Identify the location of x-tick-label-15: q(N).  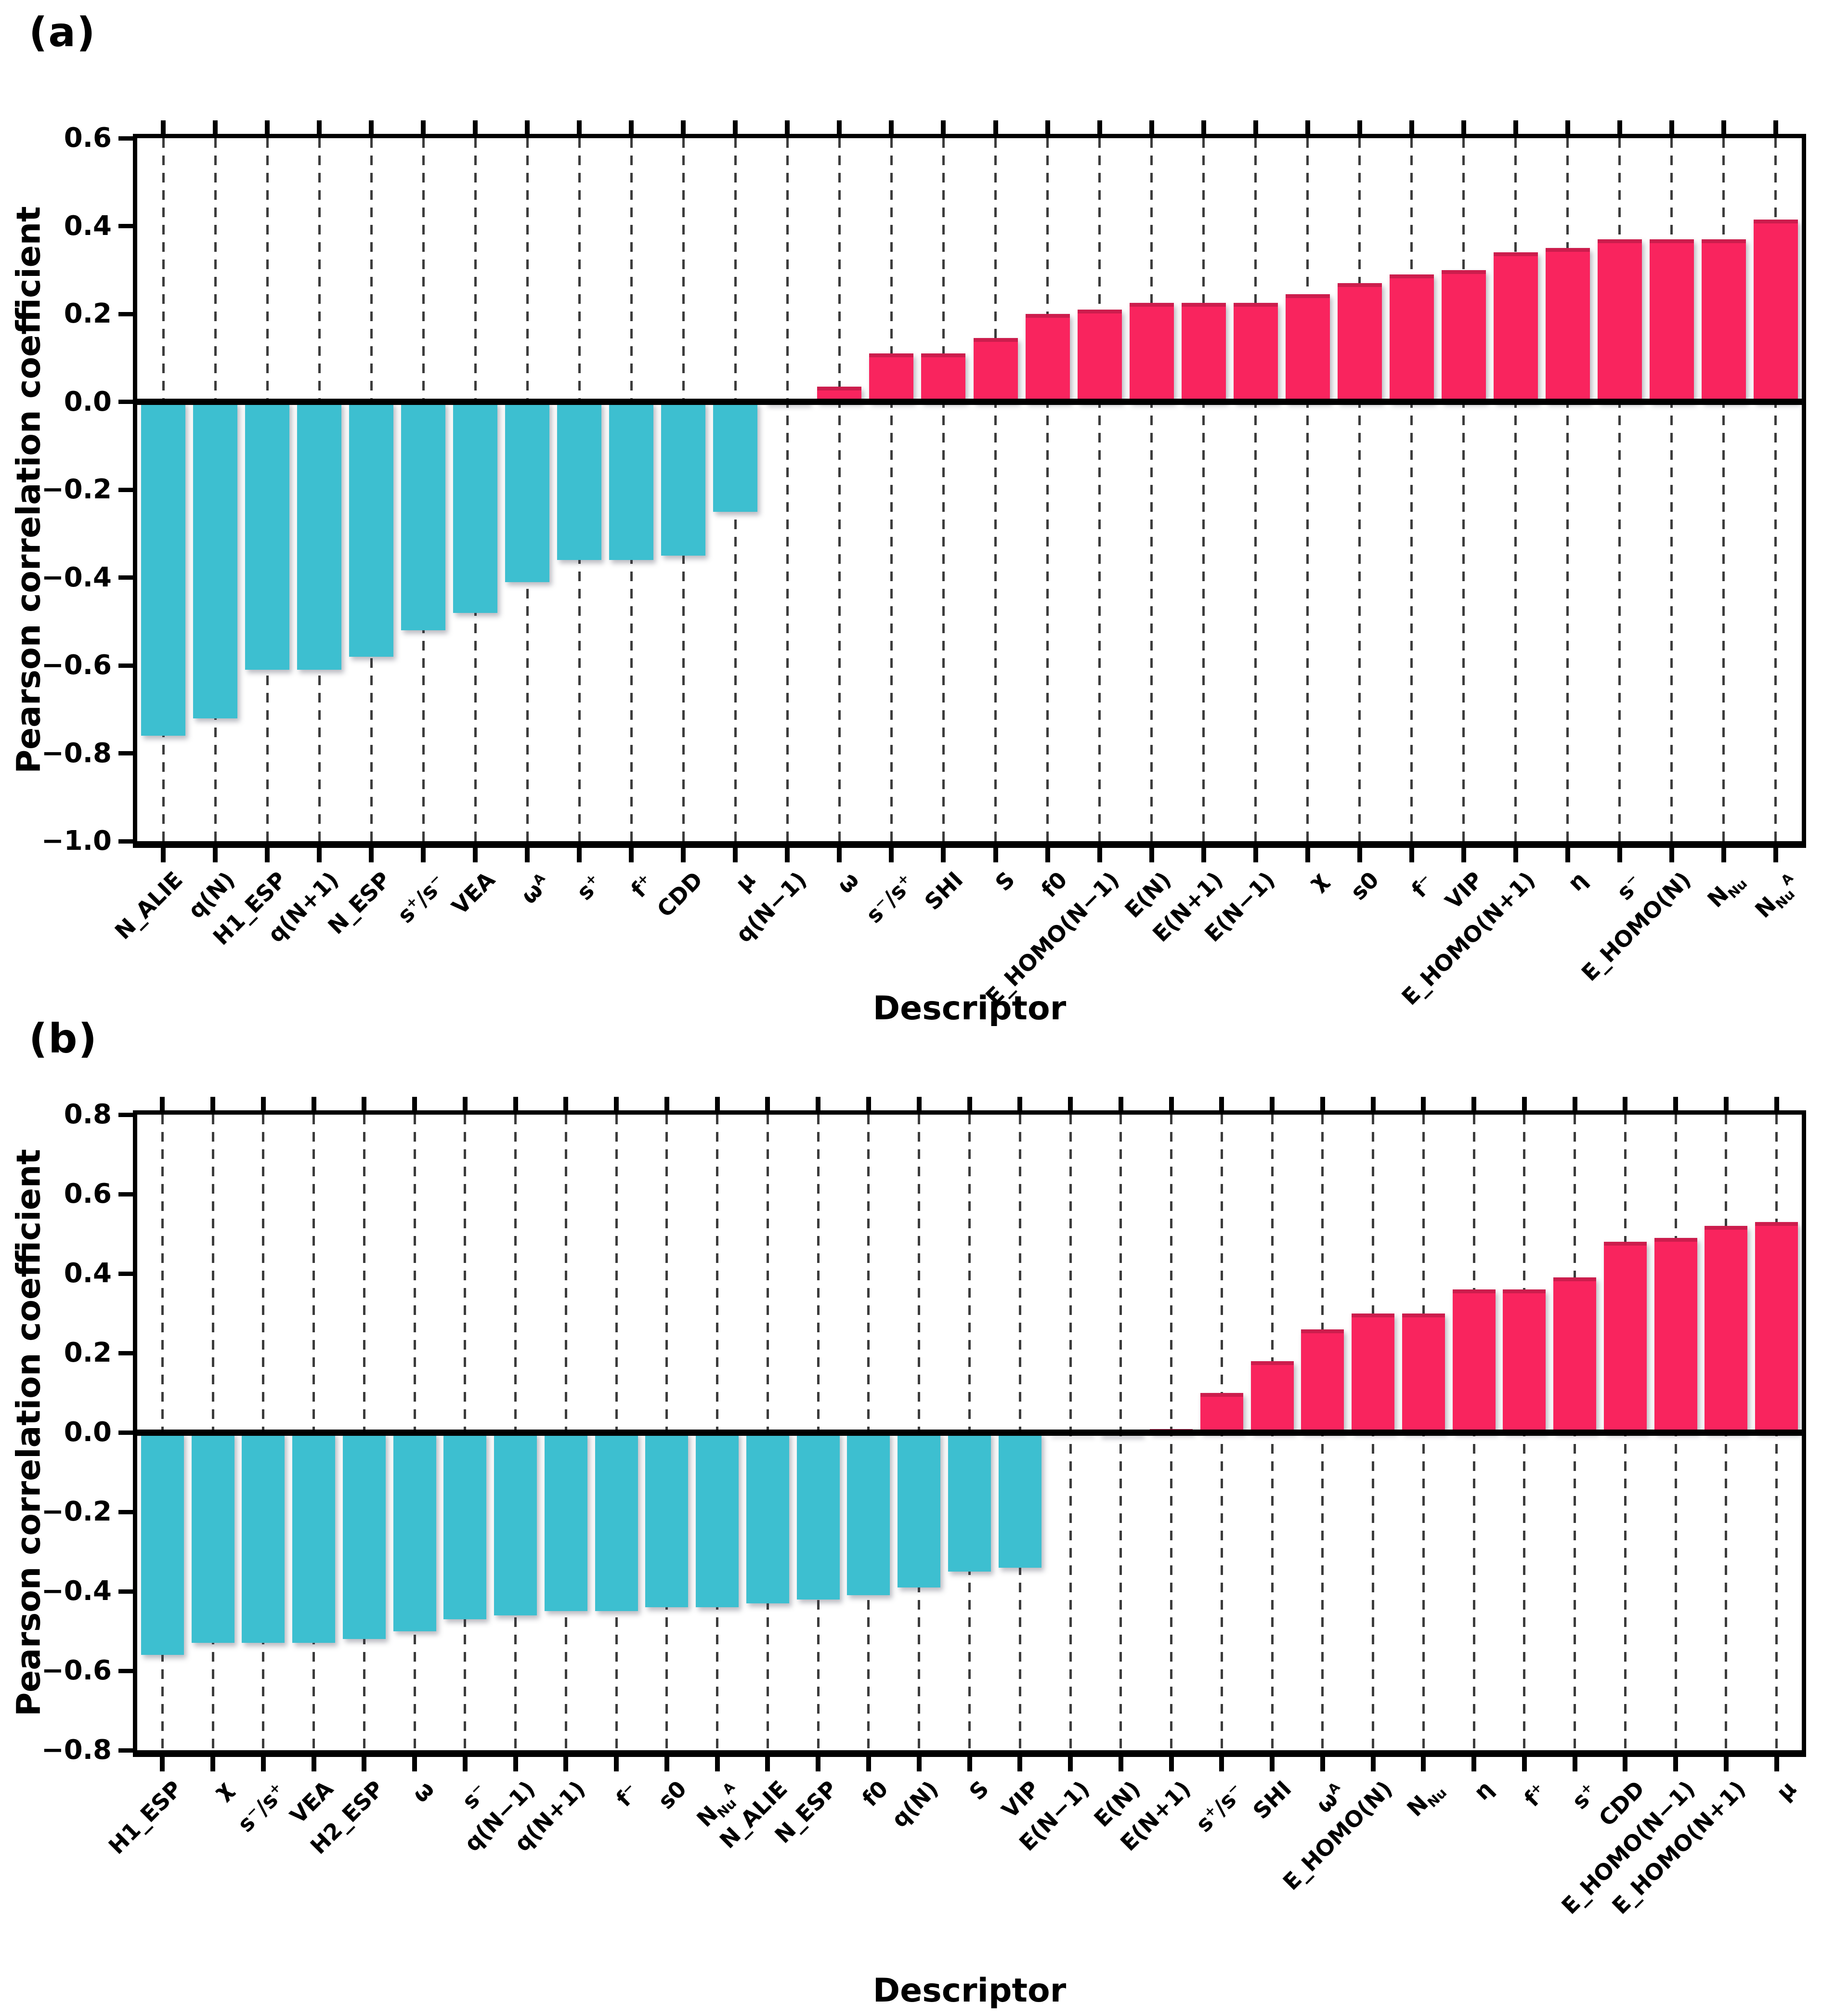
(915, 1804).